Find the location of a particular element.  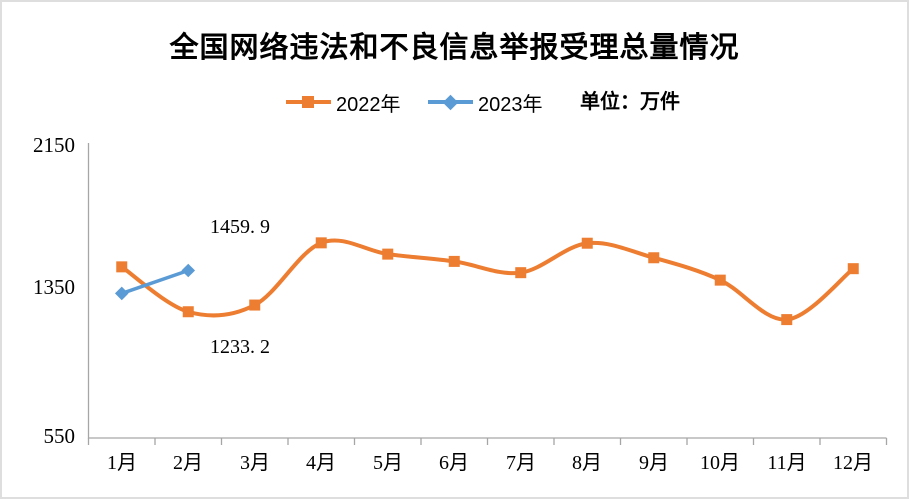

x-axis-ticks is located at coordinates (487, 441).